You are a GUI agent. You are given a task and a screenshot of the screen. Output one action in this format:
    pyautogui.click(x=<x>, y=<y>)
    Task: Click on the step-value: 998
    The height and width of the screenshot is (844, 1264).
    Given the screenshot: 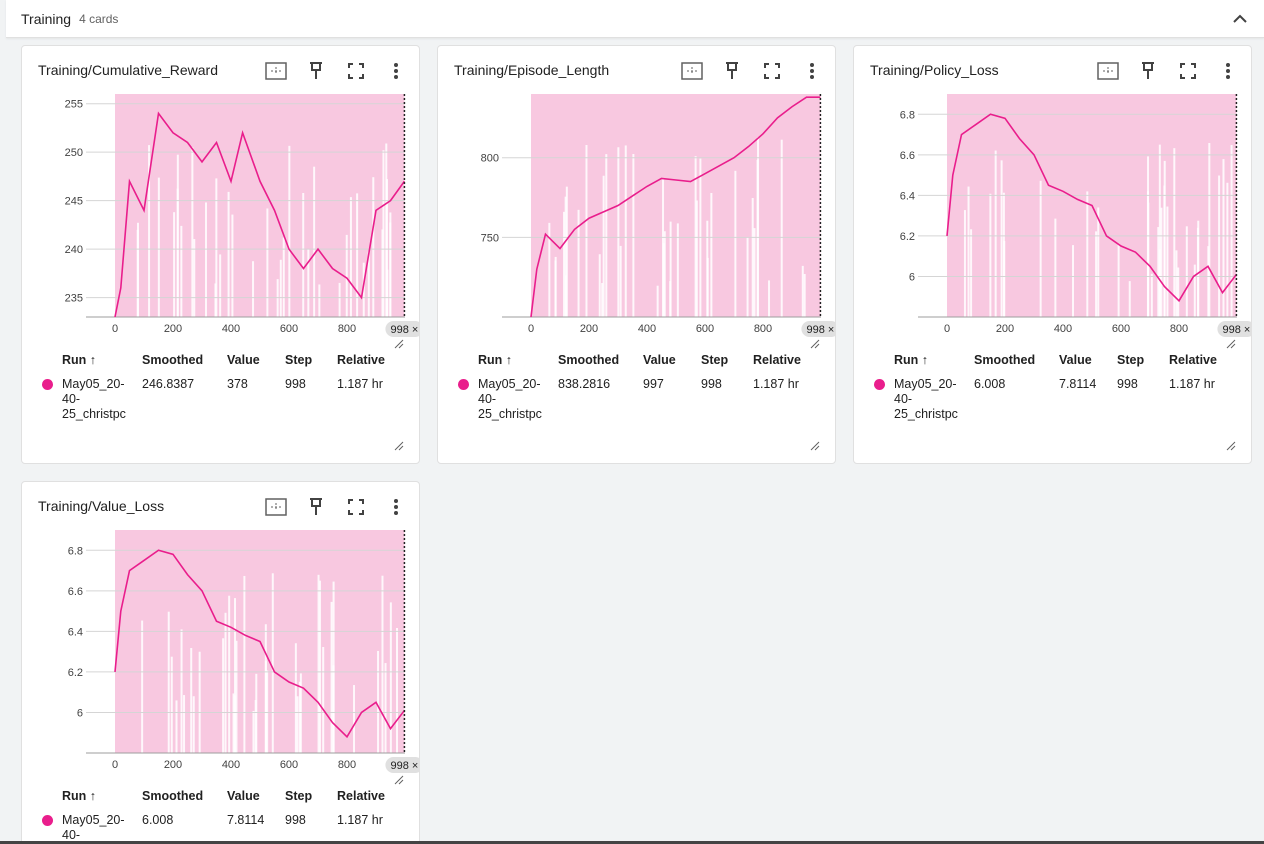 What is the action you would take?
    pyautogui.click(x=295, y=820)
    